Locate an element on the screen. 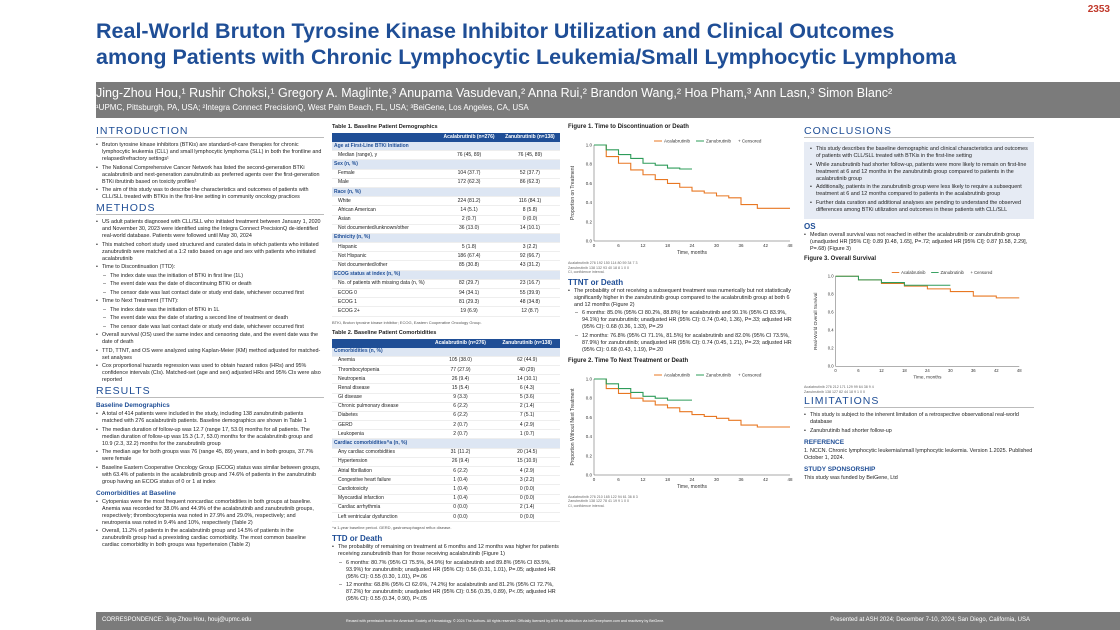 The image size is (1120, 630). table-cell: Leukopenia is located at coordinates (379, 434).